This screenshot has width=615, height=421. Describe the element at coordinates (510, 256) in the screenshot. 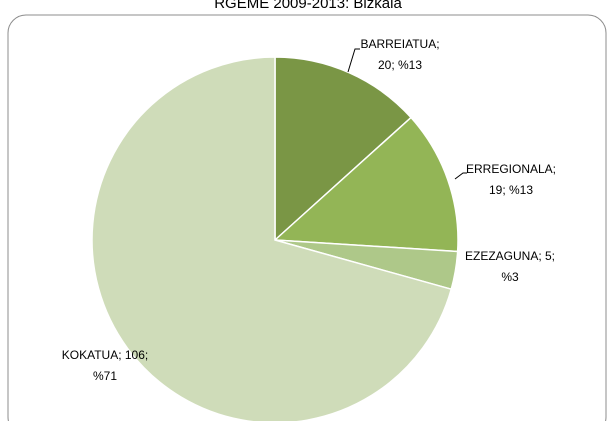

I see `data-label-line: EZEZAGUNA; 5;` at that location.